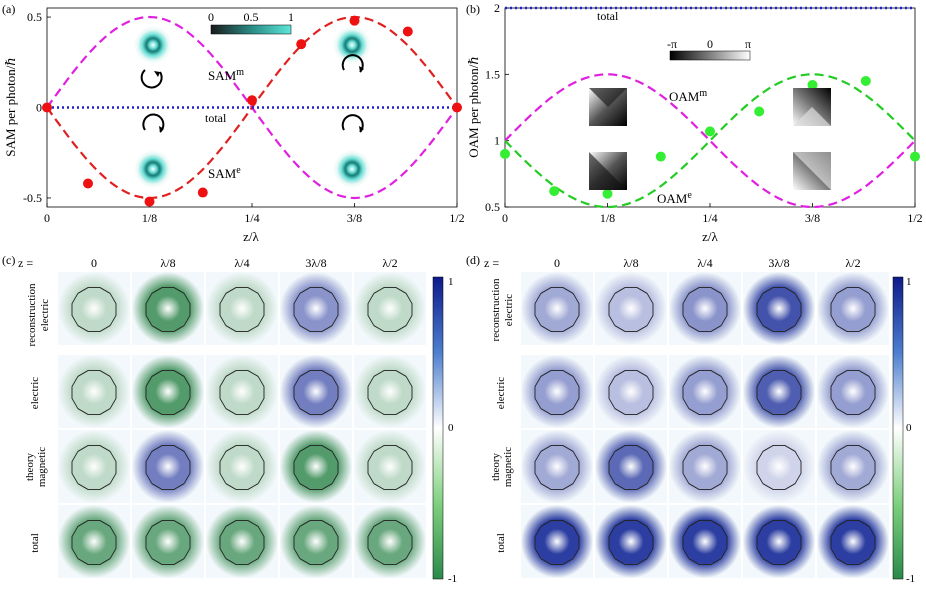  Describe the element at coordinates (505, 218) in the screenshot. I see `b-xtick-label: 0` at that location.